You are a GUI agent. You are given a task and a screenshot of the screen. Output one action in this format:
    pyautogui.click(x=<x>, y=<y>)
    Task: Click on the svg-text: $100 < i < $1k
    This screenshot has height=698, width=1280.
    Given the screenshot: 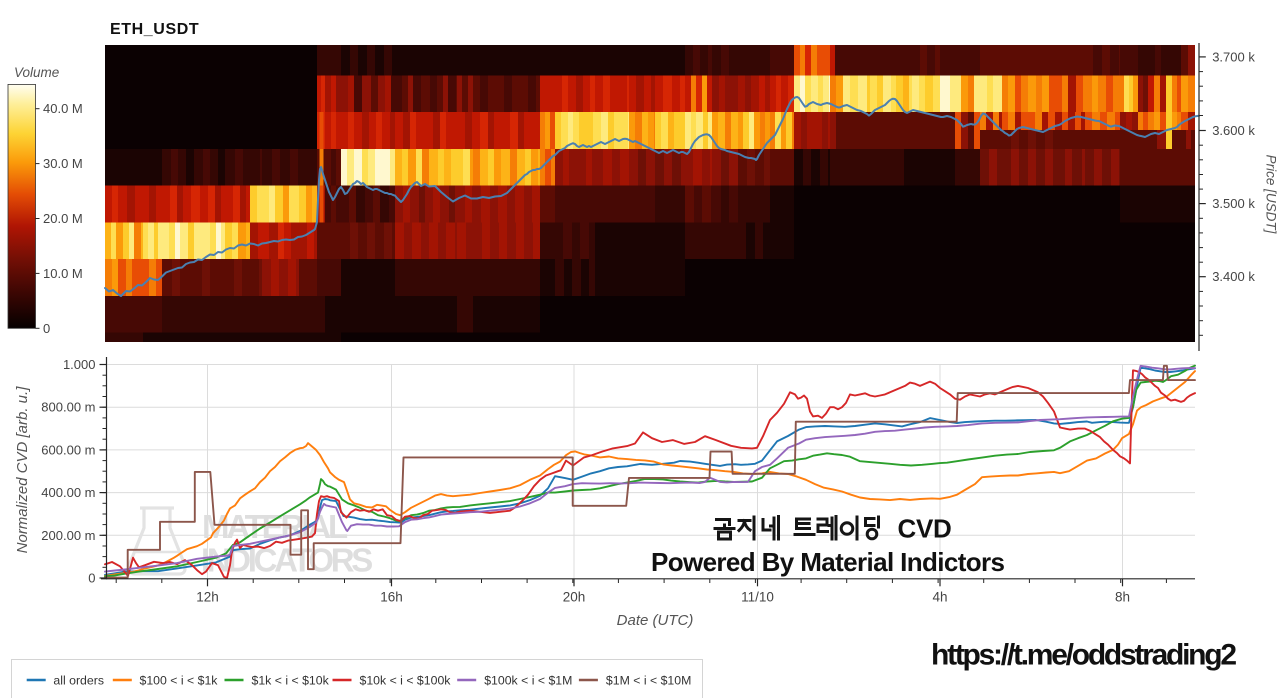 What is the action you would take?
    pyautogui.click(x=179, y=681)
    